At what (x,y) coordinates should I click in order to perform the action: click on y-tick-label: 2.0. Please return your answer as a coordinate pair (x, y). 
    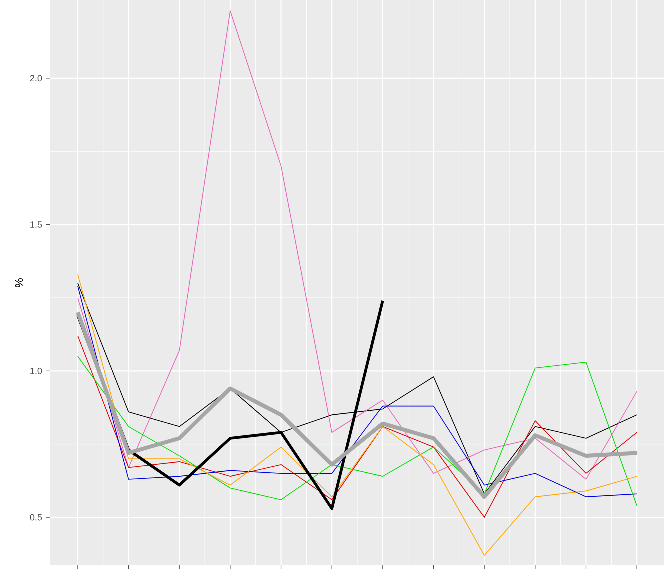
    Looking at the image, I should click on (36, 78).